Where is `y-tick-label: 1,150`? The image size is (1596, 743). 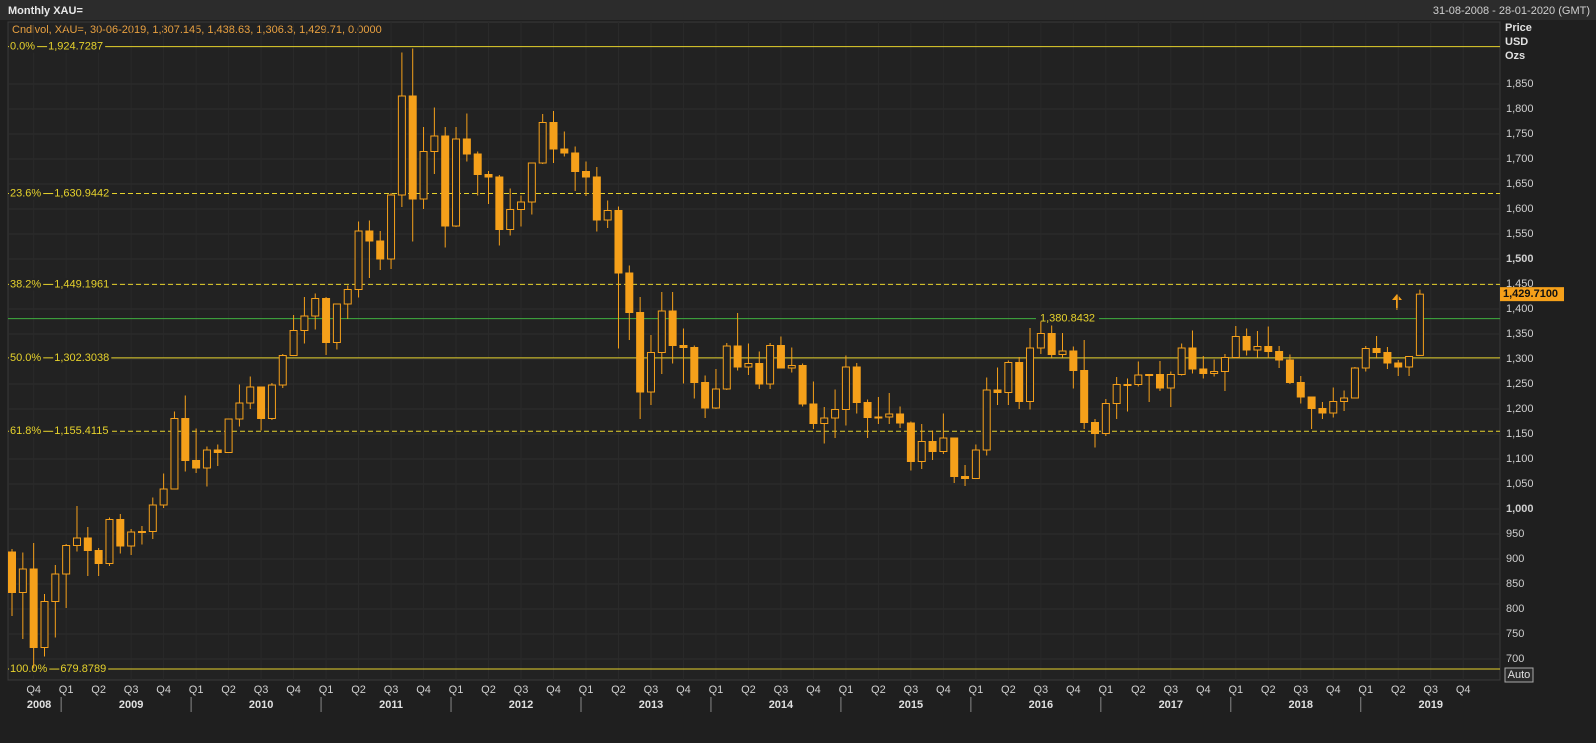
y-tick-label: 1,150 is located at coordinates (1520, 434).